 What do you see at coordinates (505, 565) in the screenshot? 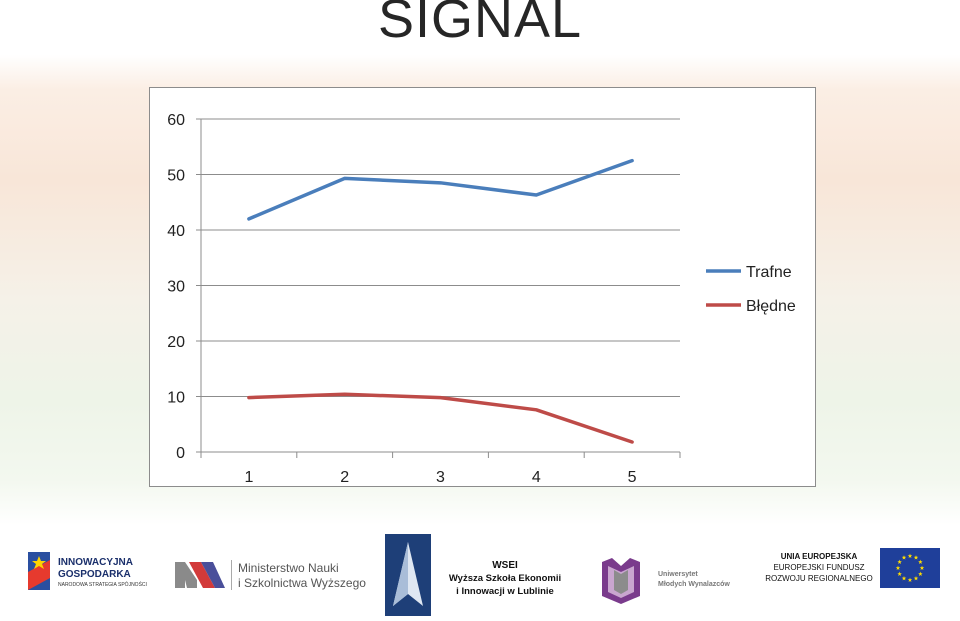
I see `wsei-line1: WSEI` at bounding box center [505, 565].